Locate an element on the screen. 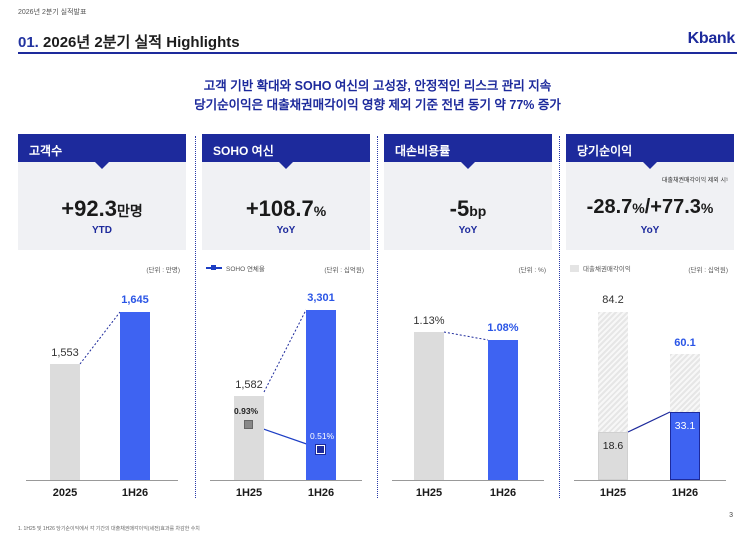 Image resolution: width=755 pixels, height=538 pixels. kpi-value: +108.7% is located at coordinates (286, 208).